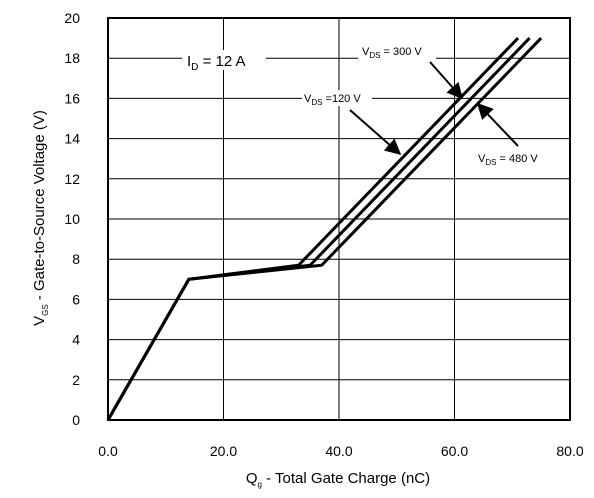  Describe the element at coordinates (392, 53) in the screenshot. I see `v300-label: VDS = 300 V` at that location.